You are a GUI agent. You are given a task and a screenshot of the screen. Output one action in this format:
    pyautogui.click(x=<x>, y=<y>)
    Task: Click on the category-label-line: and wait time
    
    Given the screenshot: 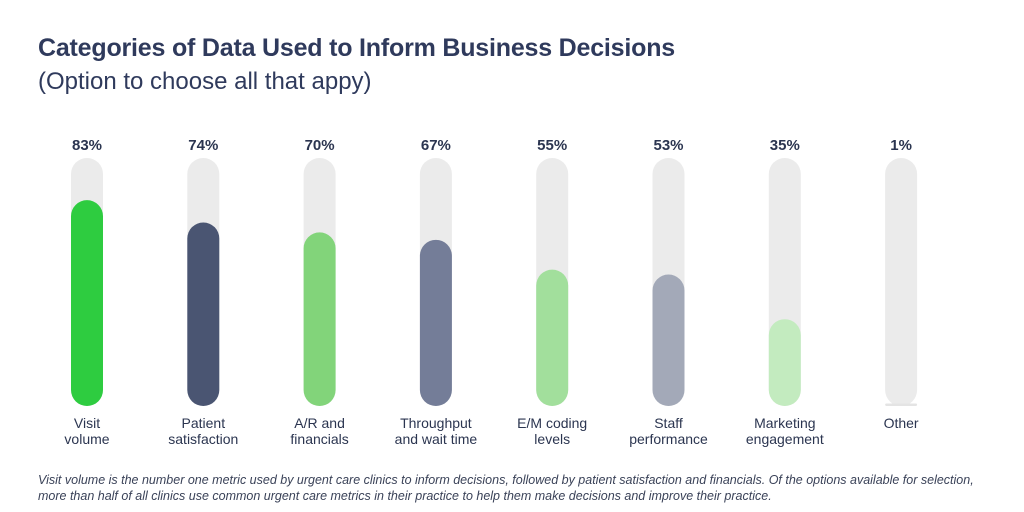 What is the action you would take?
    pyautogui.click(x=436, y=439)
    